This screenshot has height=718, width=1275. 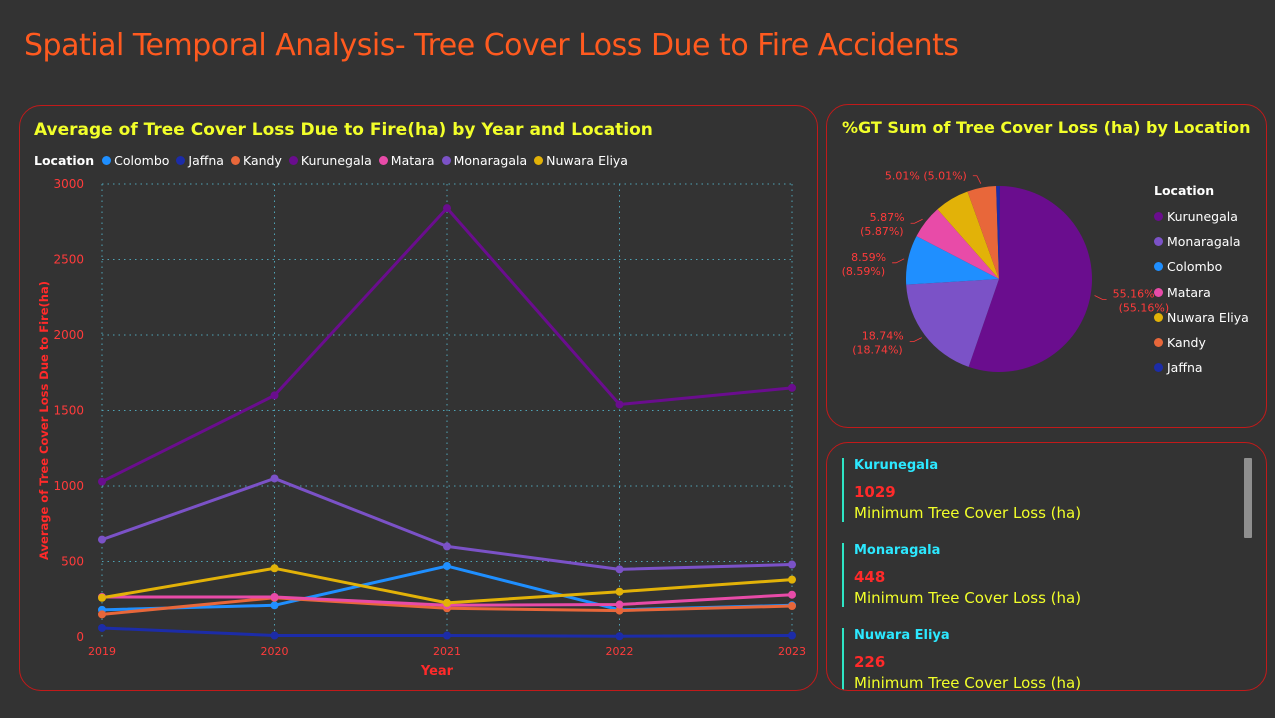 I want to click on pie-legend-item: Monaragala, so click(x=1201, y=241).